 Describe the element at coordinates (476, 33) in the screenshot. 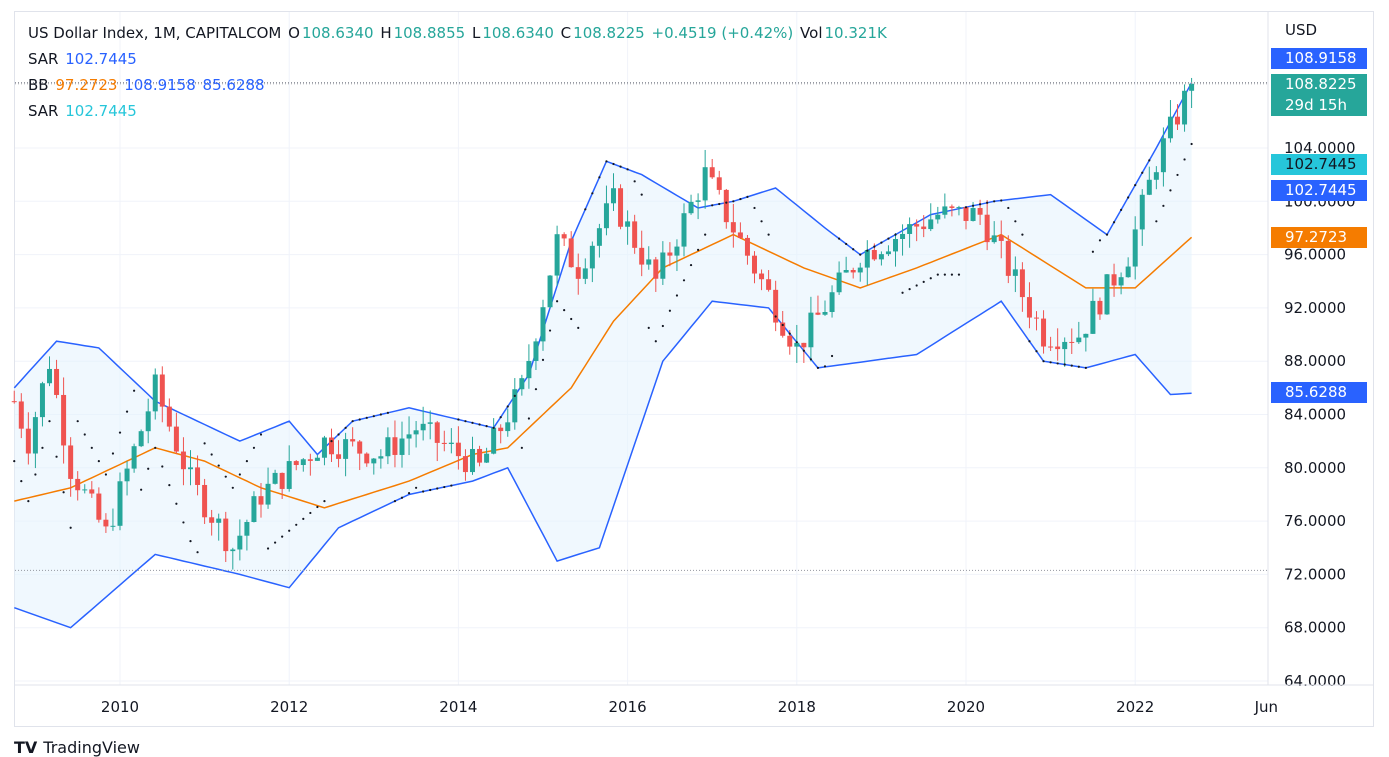

I see `legend-l-label: L` at that location.